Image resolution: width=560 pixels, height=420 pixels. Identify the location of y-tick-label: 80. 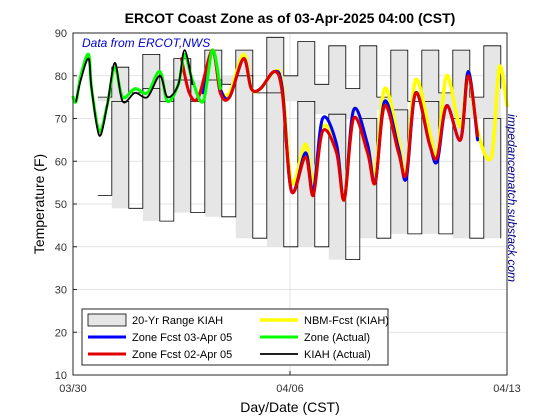
(61, 77).